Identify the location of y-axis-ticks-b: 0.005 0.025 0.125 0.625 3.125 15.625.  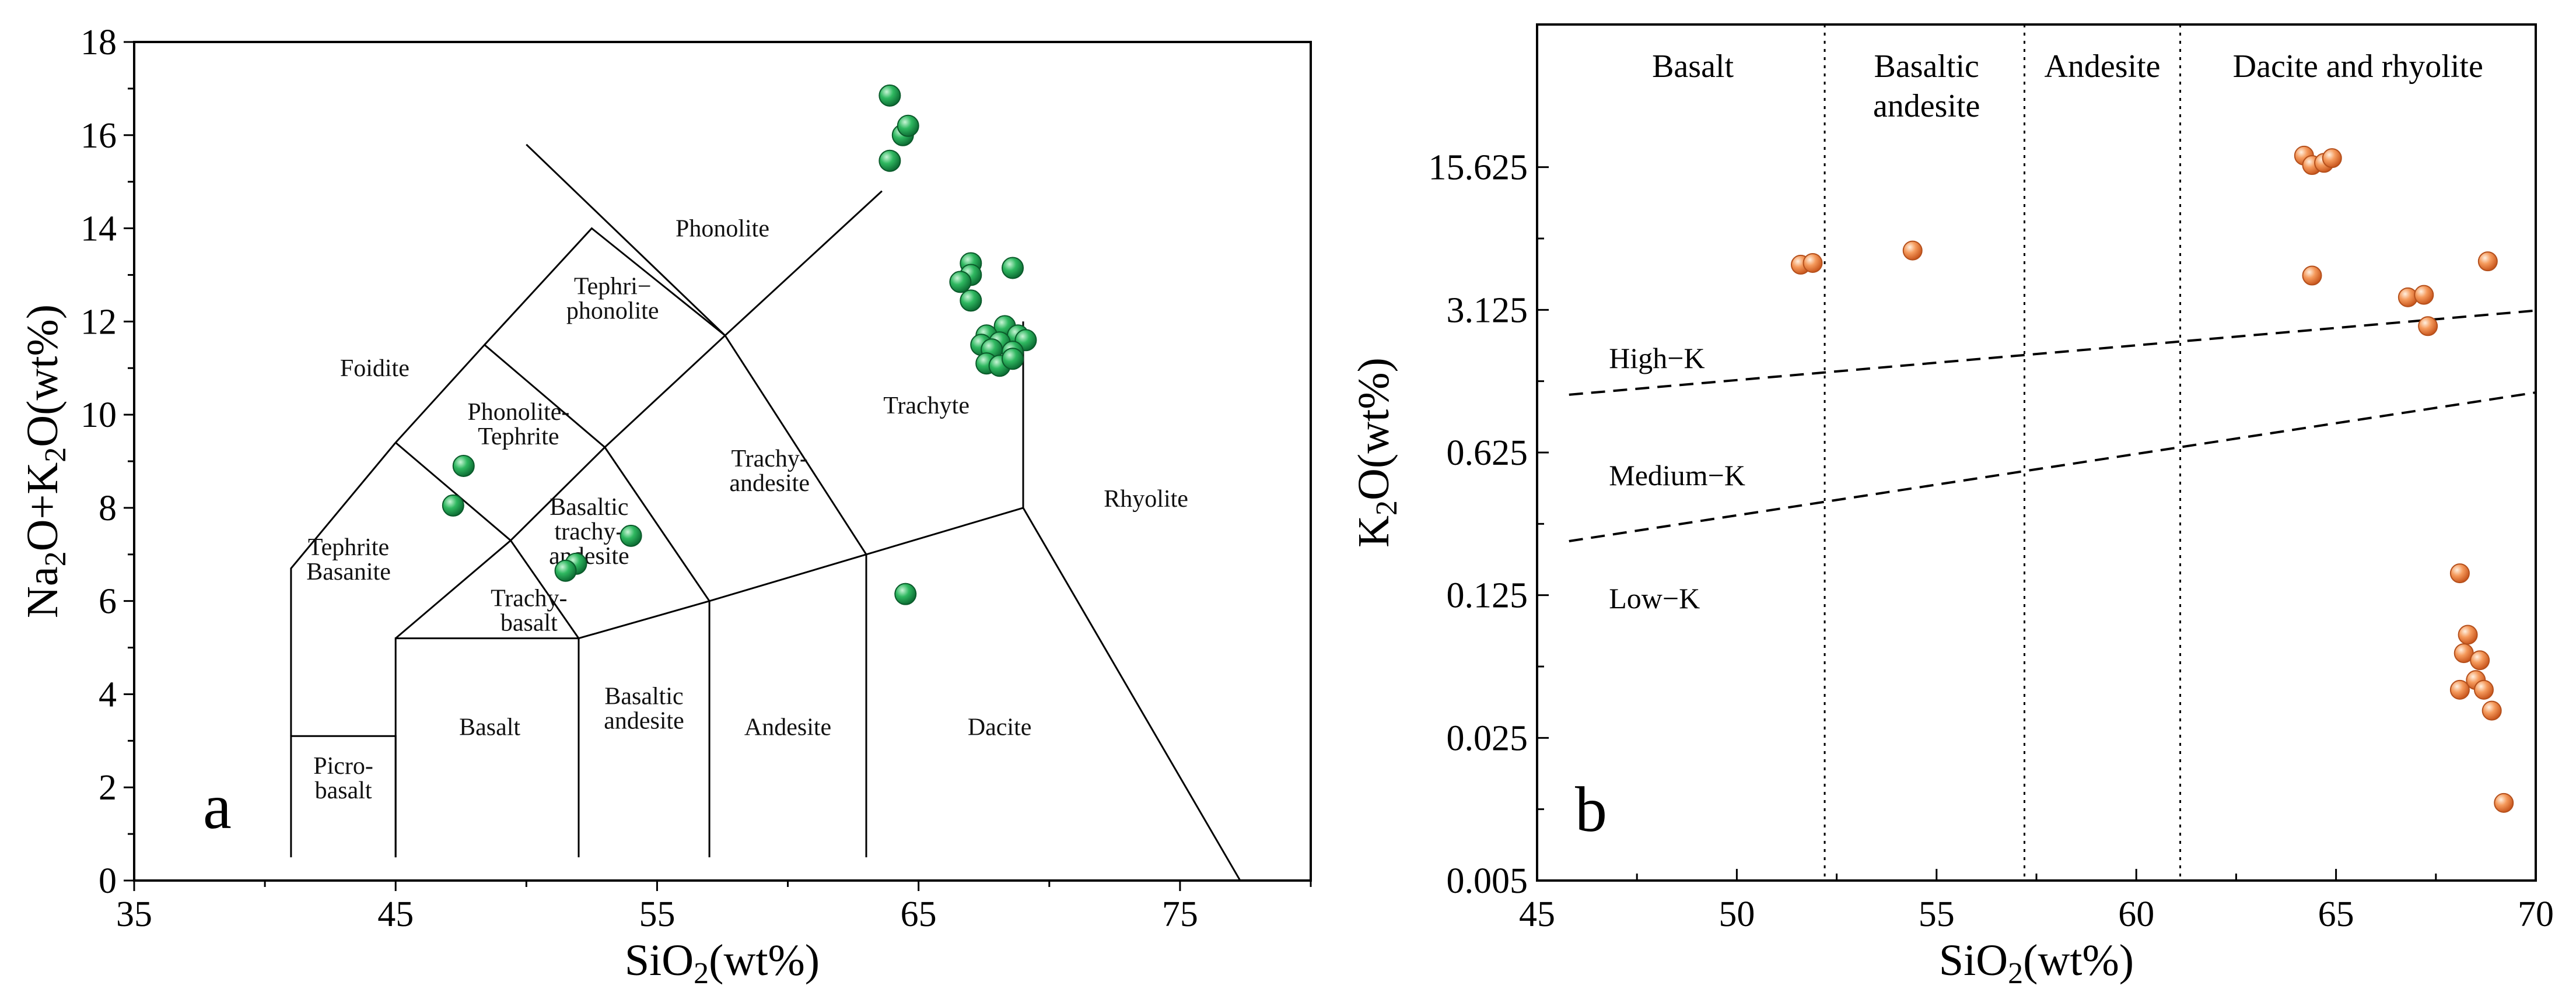
(1489, 524).